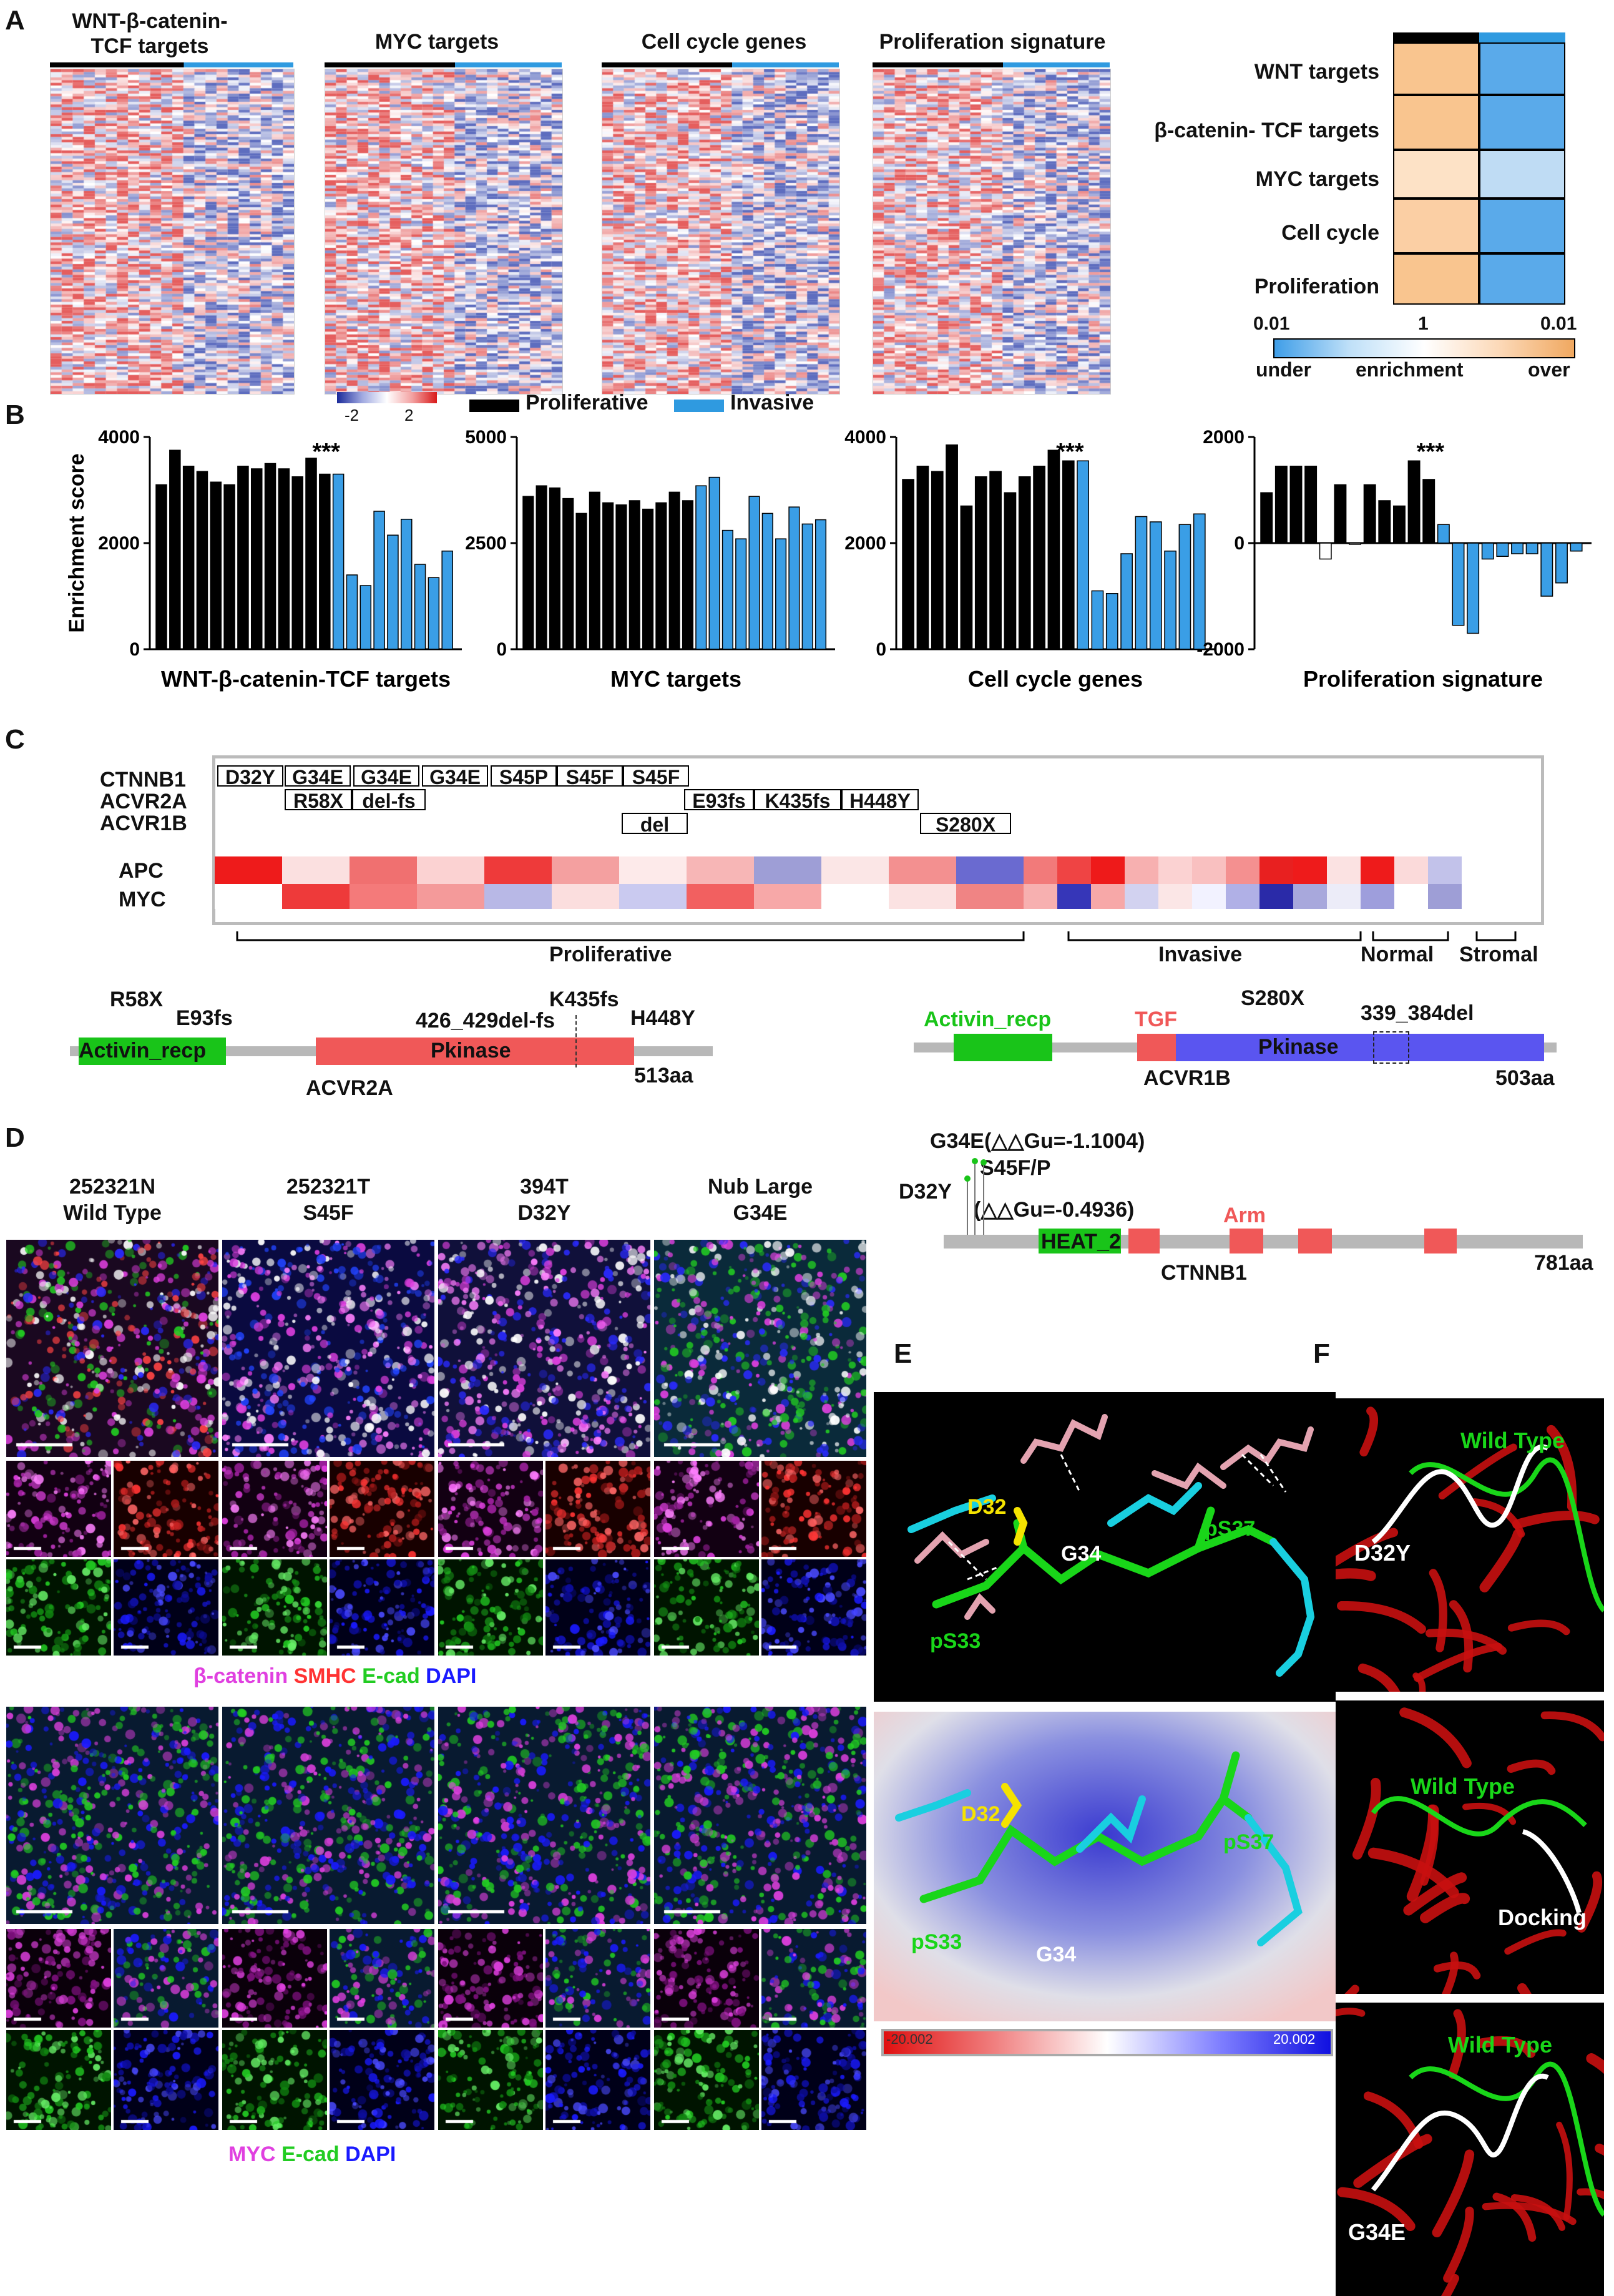 Image resolution: width=1614 pixels, height=2296 pixels. I want to click on sample-header: 252321N Wild Type, so click(112, 1200).